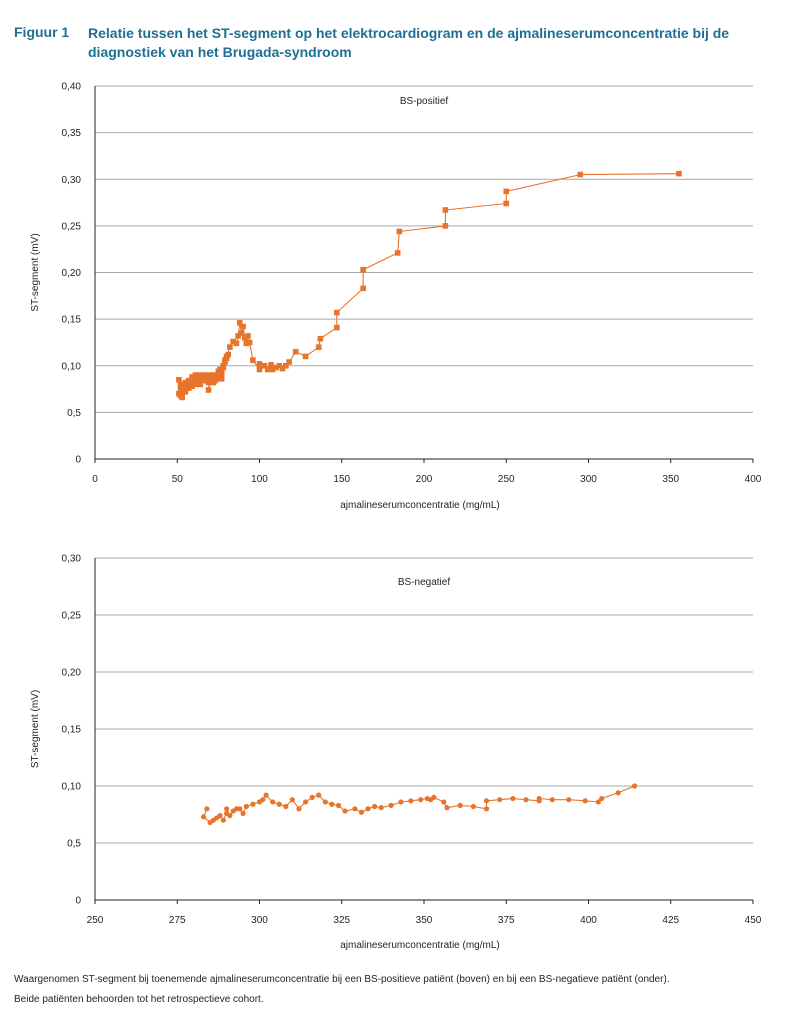 This screenshot has width=800, height=1024. What do you see at coordinates (753, 479) in the screenshot?
I see `x-tick-label: 400` at bounding box center [753, 479].